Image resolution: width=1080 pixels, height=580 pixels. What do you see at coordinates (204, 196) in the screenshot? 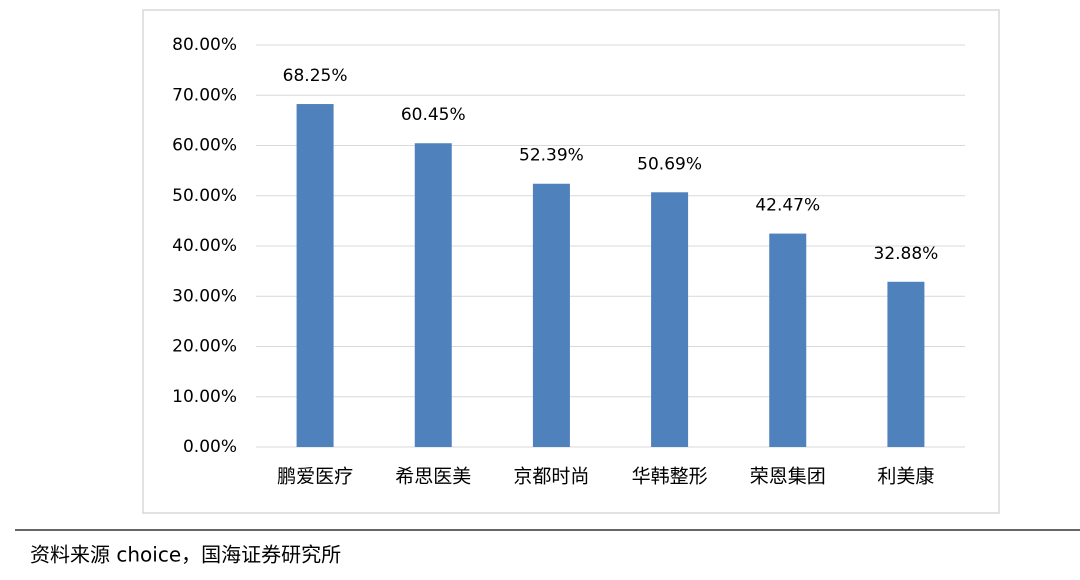
I see `y-tick-label: 50.00%` at bounding box center [204, 196].